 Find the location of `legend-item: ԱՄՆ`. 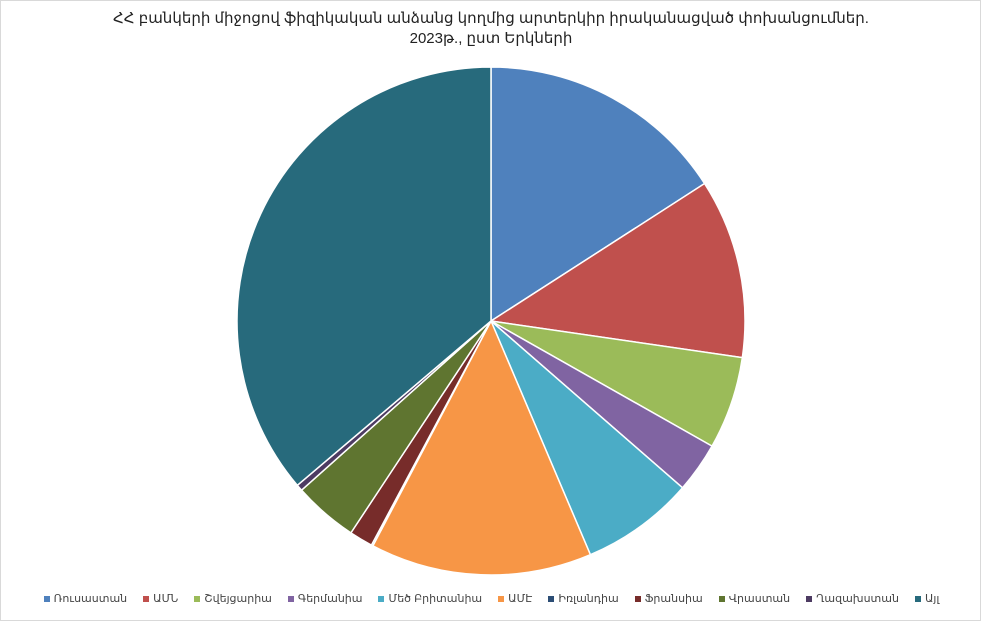

legend-item: ԱՄՆ is located at coordinates (160, 598).